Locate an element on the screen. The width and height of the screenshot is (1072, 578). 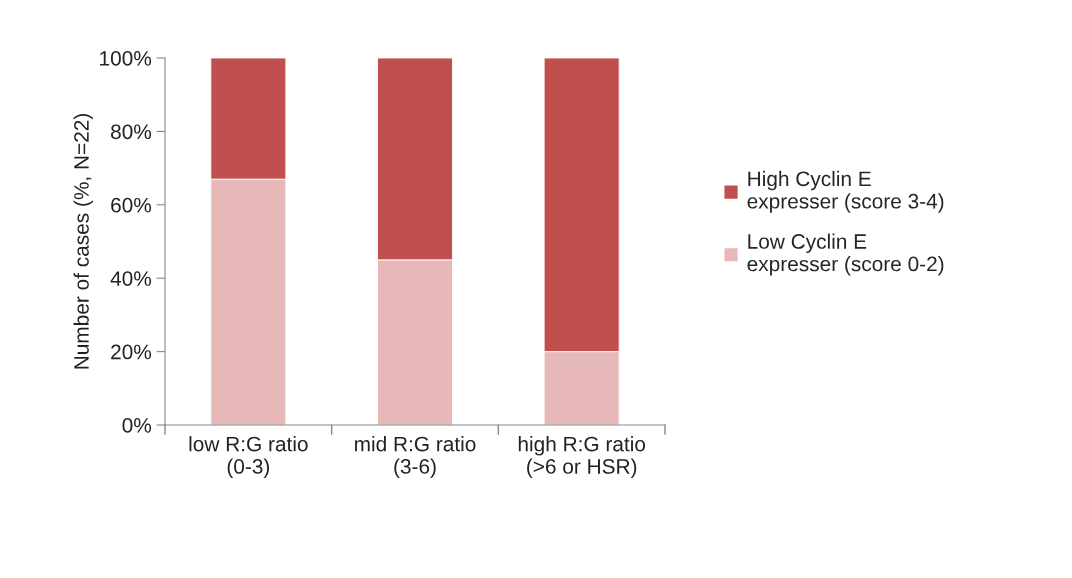
y-tick-label: 100% is located at coordinates (126, 58).